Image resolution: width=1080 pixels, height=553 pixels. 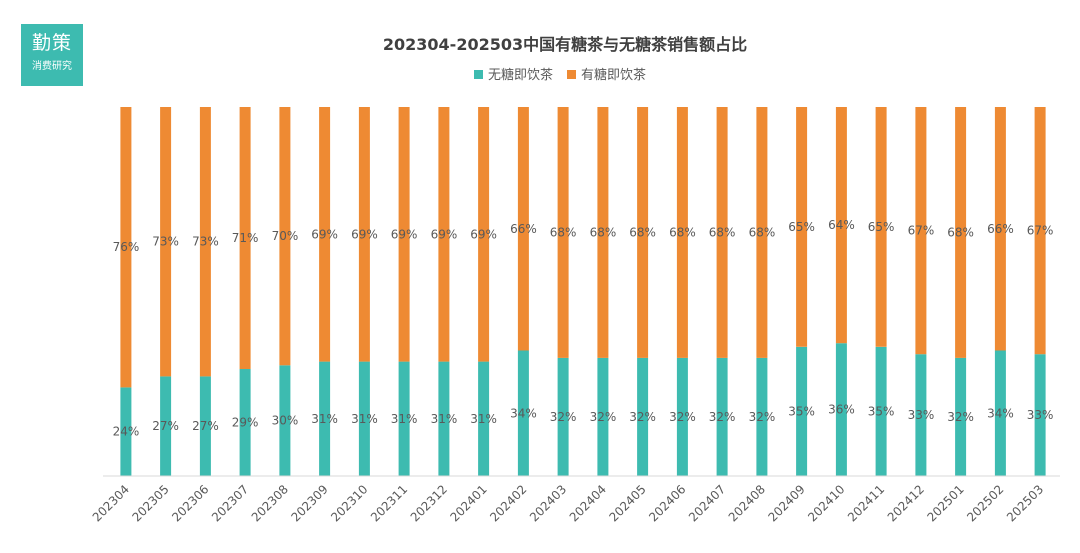 I want to click on data-label-sugared-202403: 68%, so click(x=563, y=233).